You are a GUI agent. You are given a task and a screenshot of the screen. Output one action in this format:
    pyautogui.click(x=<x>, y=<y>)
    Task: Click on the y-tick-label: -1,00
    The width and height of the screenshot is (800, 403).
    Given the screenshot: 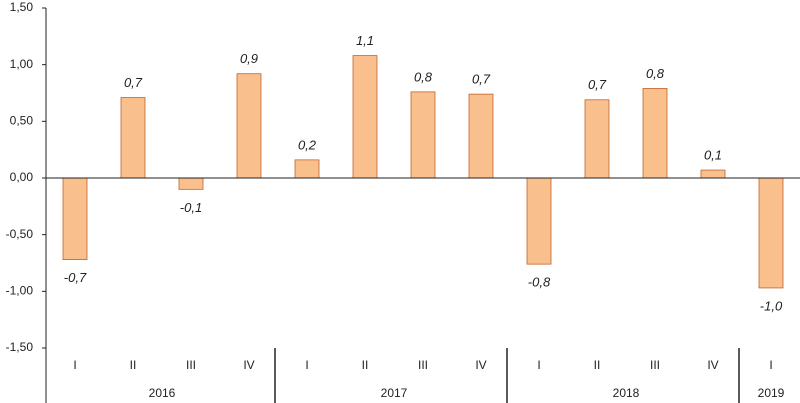 What is the action you would take?
    pyautogui.click(x=20, y=291)
    